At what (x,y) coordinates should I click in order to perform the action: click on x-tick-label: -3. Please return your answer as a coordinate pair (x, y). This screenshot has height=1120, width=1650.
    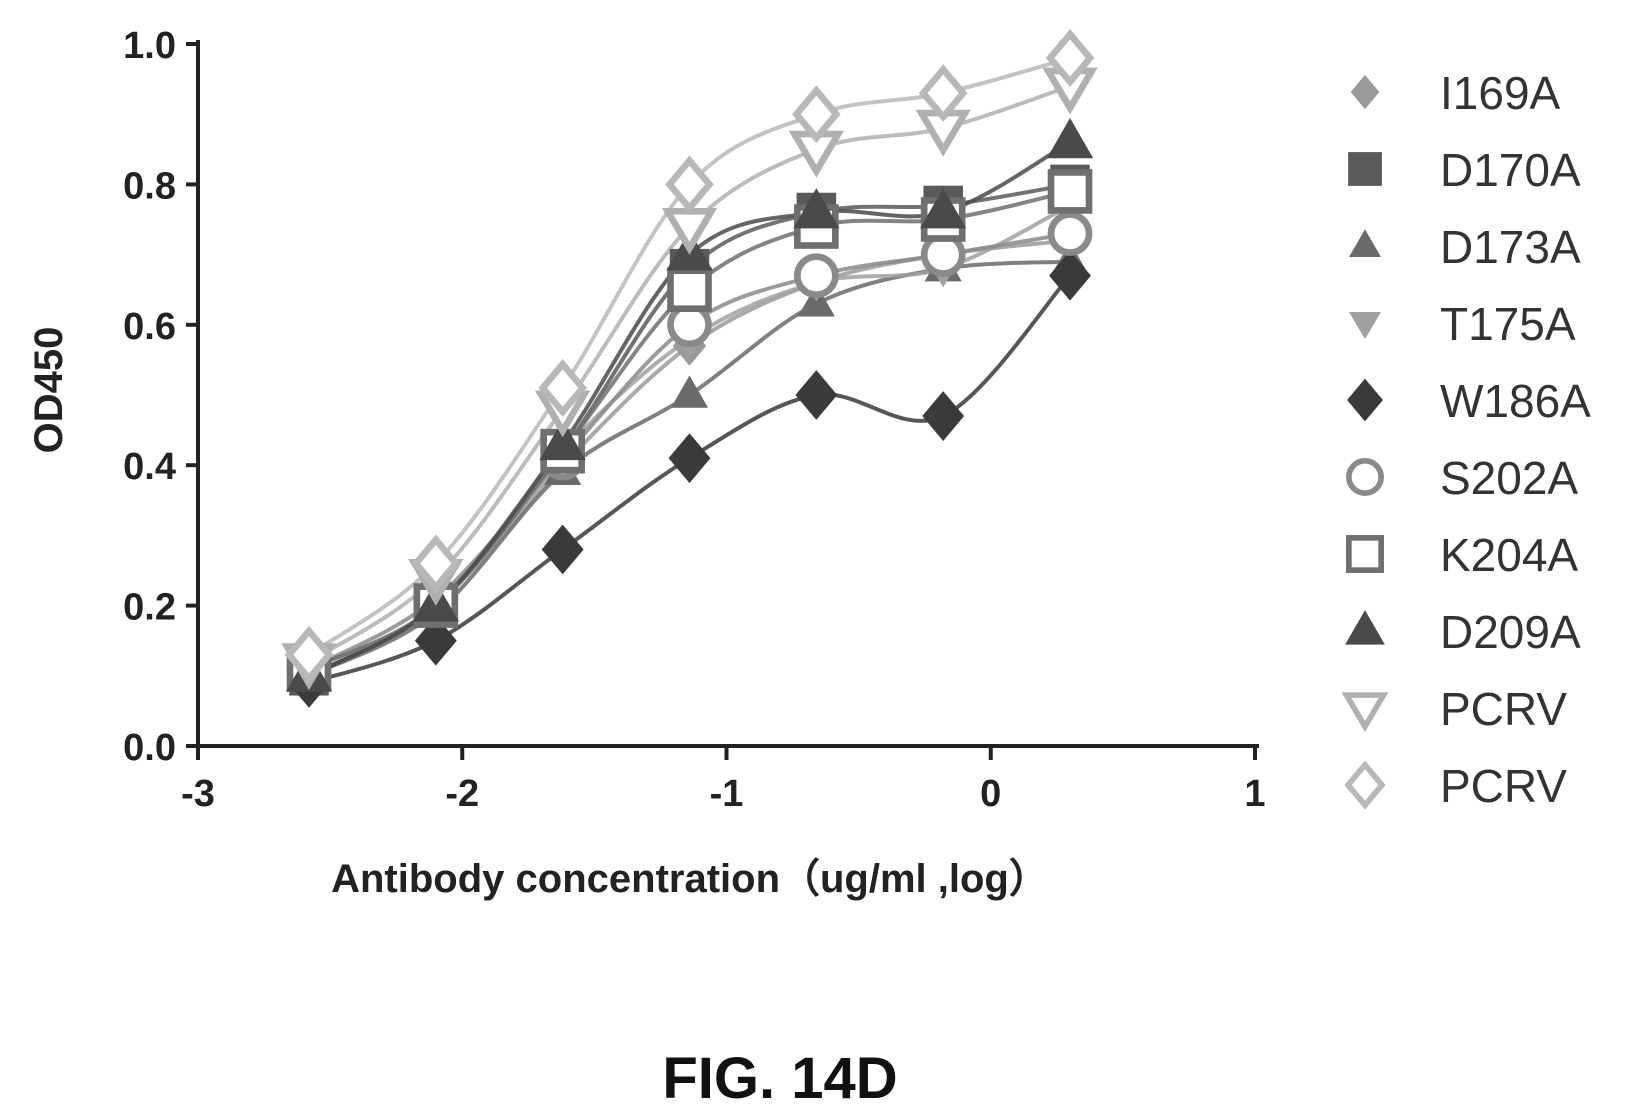
    Looking at the image, I should click on (198, 794).